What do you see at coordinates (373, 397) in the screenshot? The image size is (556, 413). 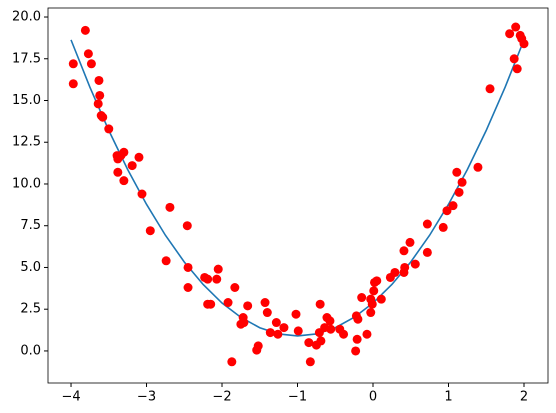 I see `x-tick-label: 0` at bounding box center [373, 397].